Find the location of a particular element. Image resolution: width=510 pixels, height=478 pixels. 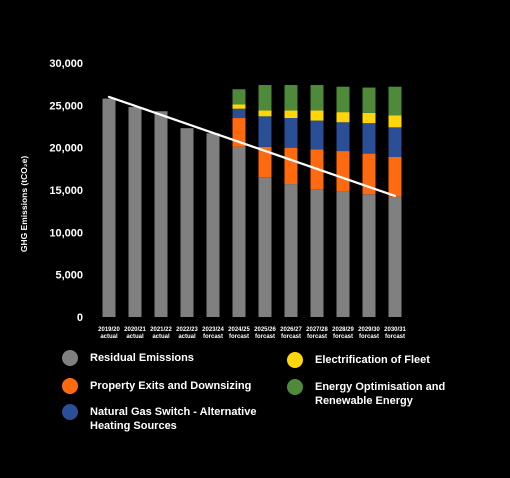

x-tick-label-year: 2030/31 is located at coordinates (395, 330).